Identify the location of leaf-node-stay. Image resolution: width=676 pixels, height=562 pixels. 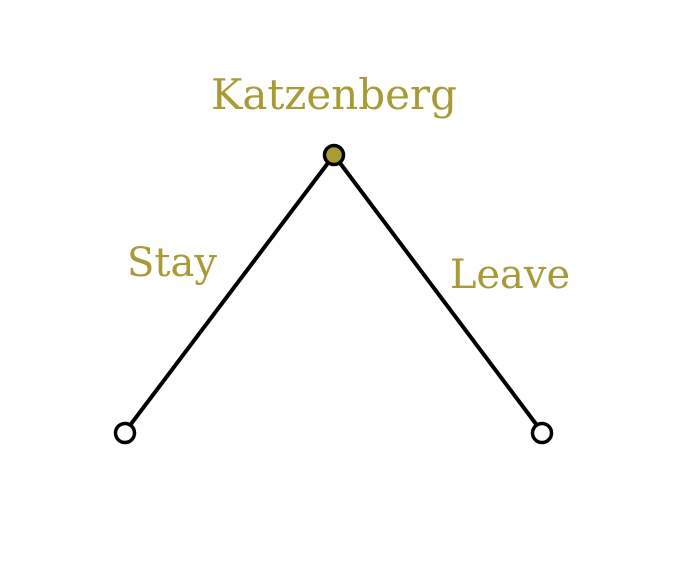
(125, 433).